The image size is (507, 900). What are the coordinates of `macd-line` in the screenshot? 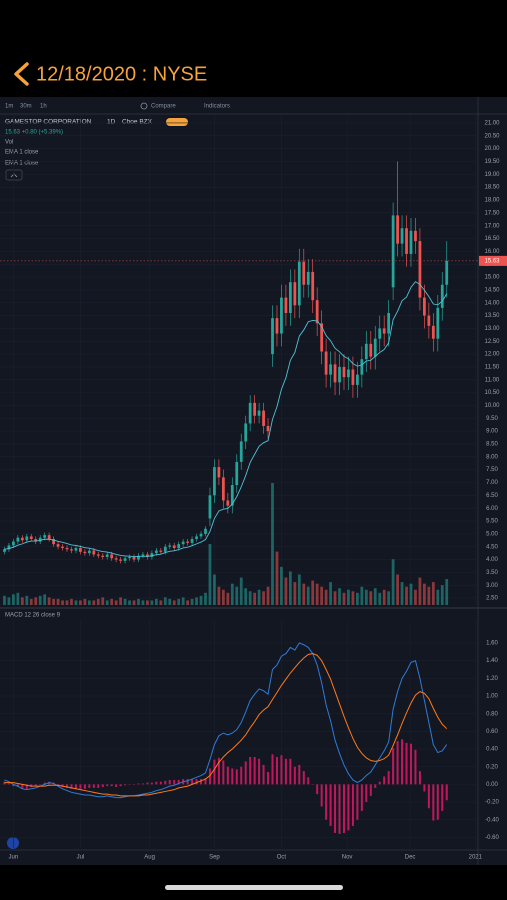 It's located at (226, 725).